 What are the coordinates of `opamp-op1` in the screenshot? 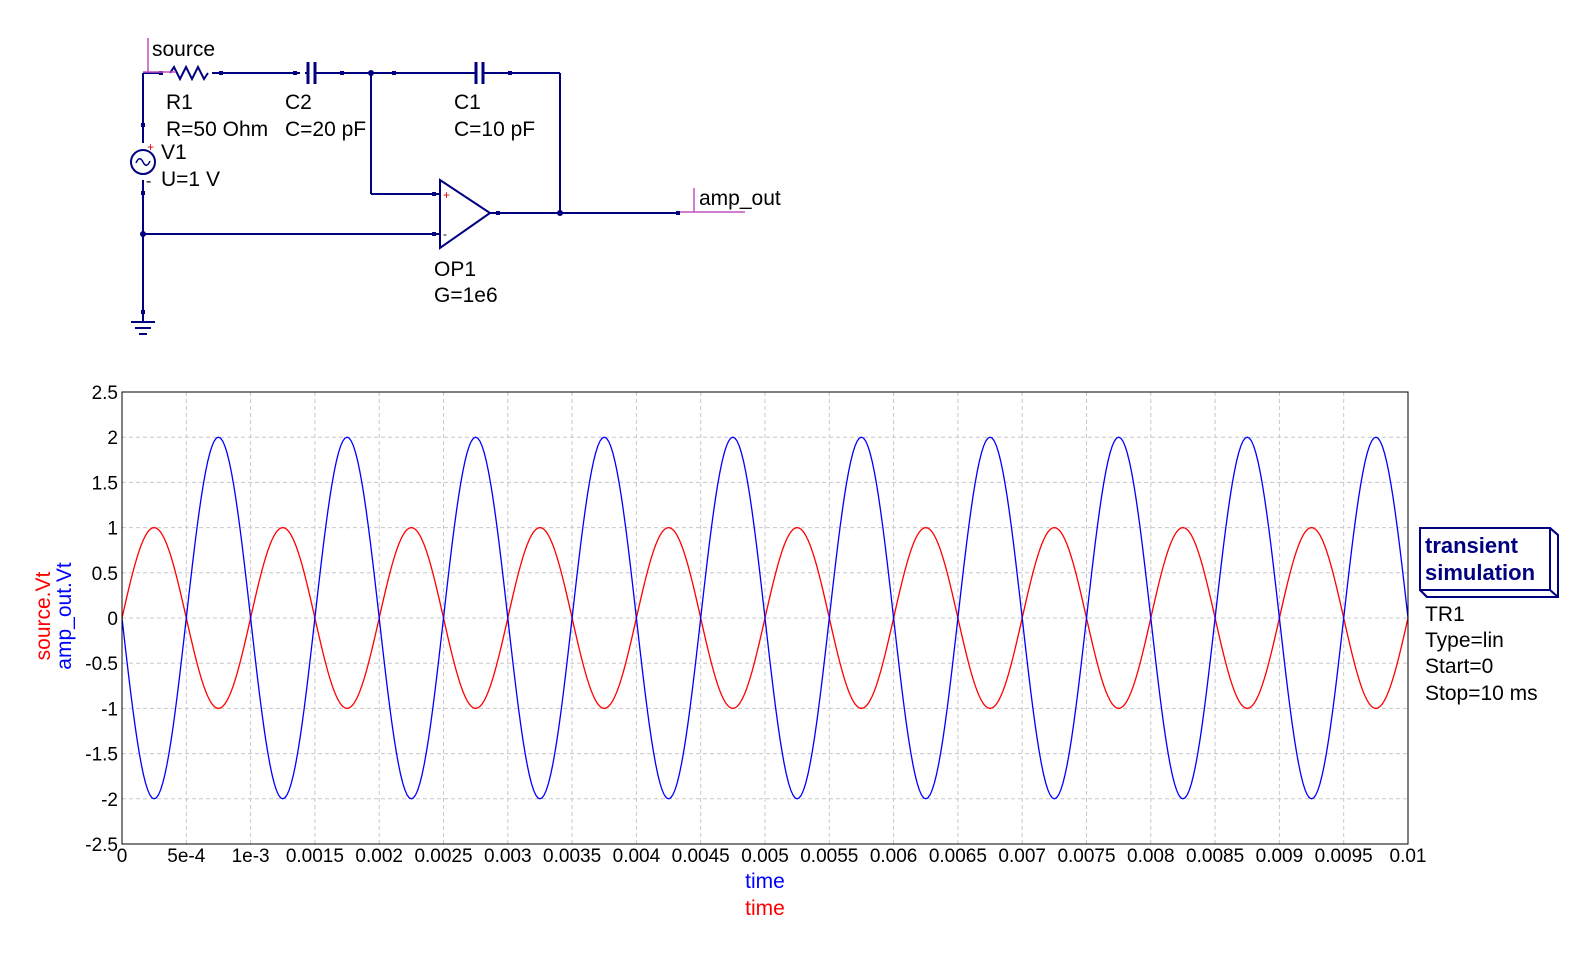 It's located at (465, 214).